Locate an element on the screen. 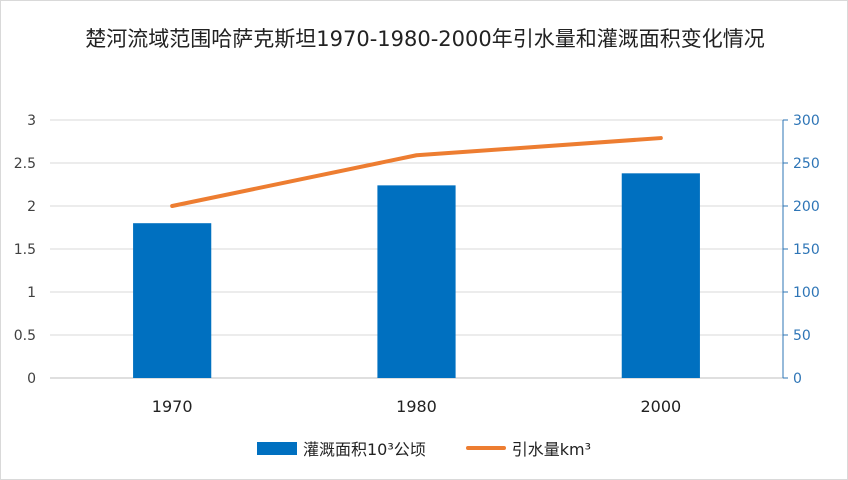  x-tick-label: 1970 is located at coordinates (172, 406).